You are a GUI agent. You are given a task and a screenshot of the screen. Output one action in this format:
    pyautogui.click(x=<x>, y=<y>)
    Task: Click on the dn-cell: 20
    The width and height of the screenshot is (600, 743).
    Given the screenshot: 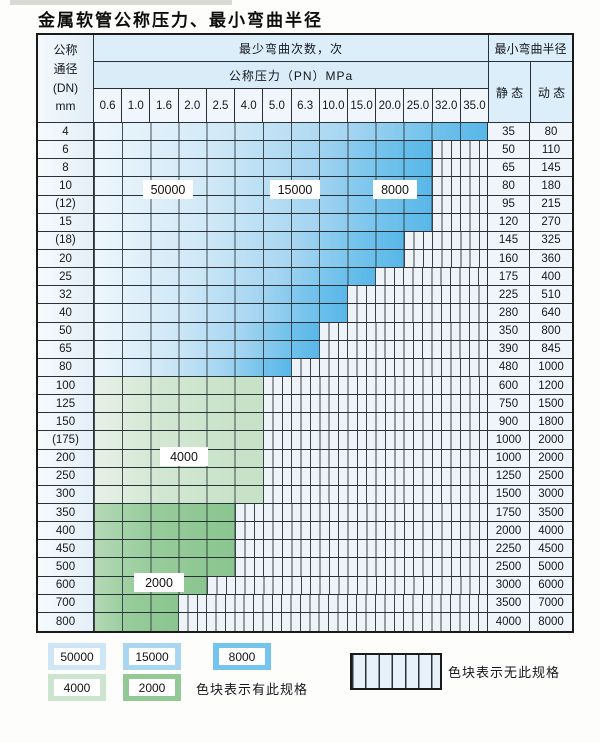 What is the action you would take?
    pyautogui.click(x=66, y=258)
    